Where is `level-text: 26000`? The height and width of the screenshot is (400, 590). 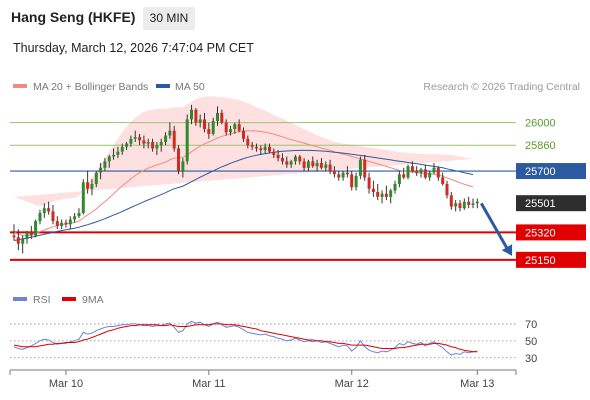 level-text: 26000 is located at coordinates (540, 124).